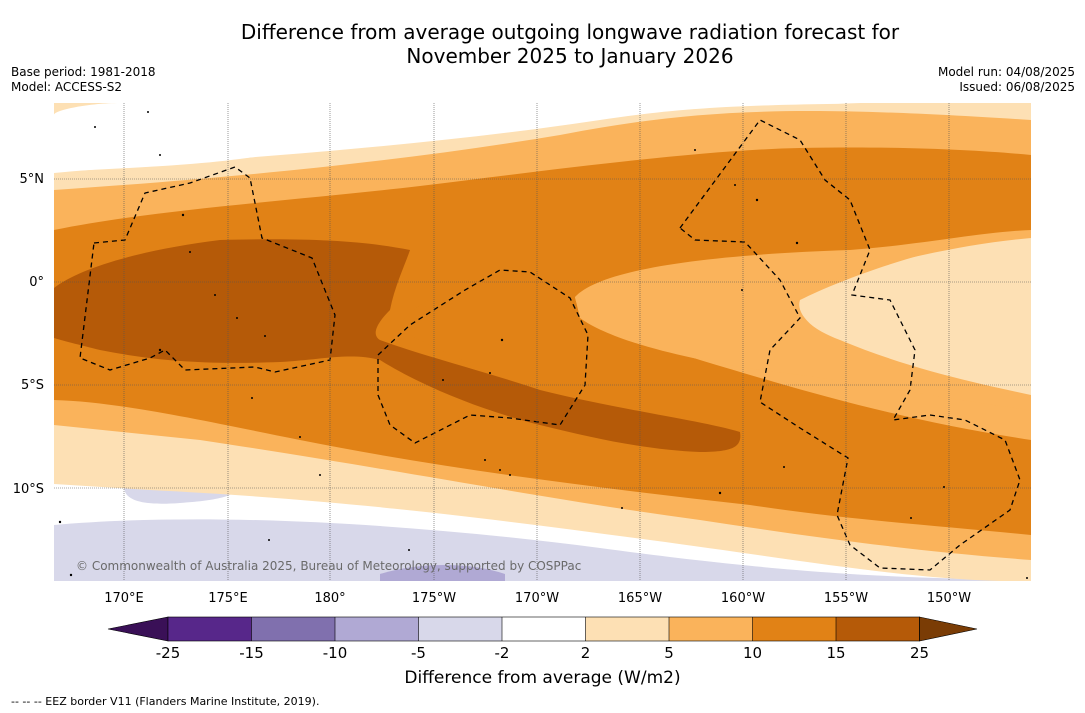 The height and width of the screenshot is (713, 1085). What do you see at coordinates (570, 56) in the screenshot?
I see `title-line-2: November 2025 to January 2026` at bounding box center [570, 56].